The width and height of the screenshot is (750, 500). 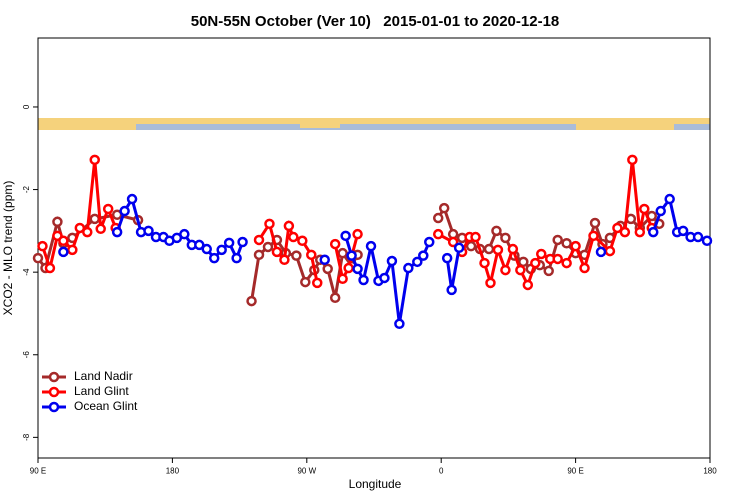 I want to click on legend-label: Land Nadir, so click(x=103, y=376).